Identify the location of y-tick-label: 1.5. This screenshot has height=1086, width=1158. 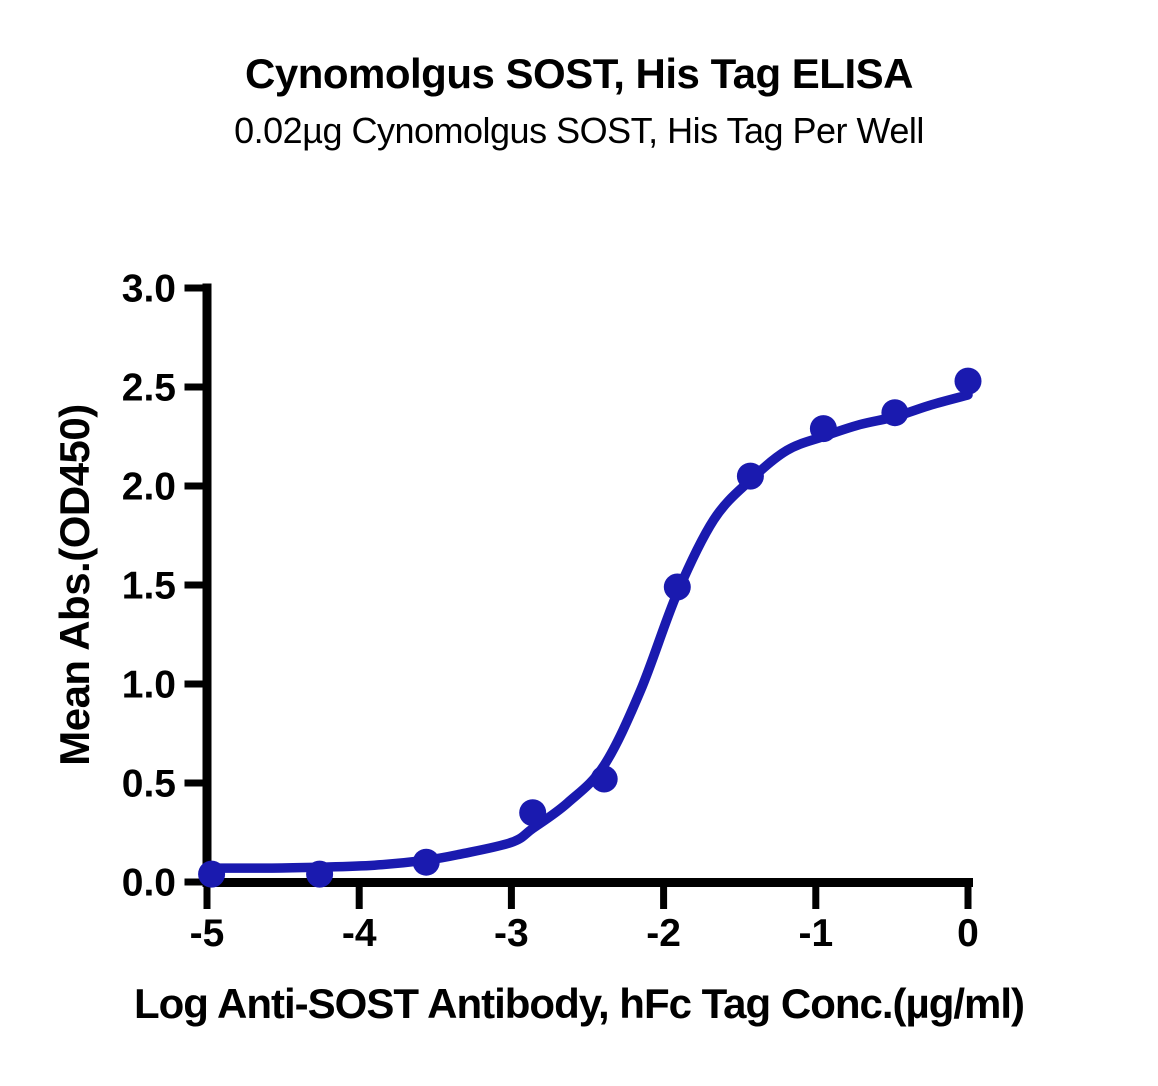
(149, 586).